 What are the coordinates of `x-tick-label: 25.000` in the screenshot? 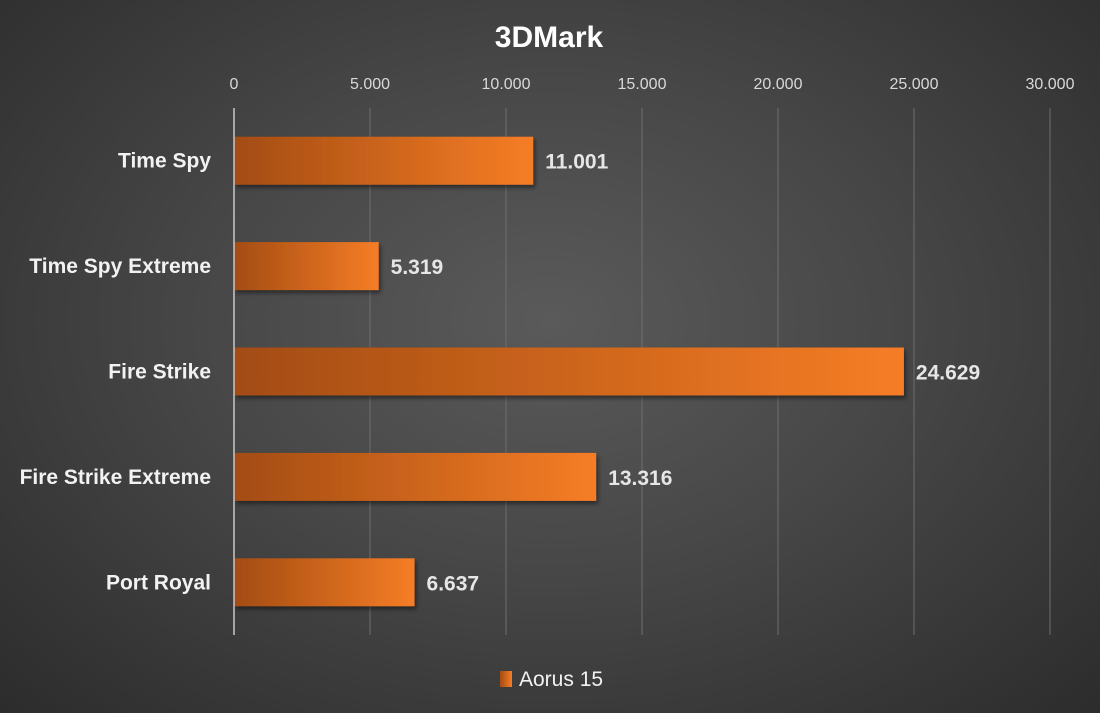 It's located at (914, 84).